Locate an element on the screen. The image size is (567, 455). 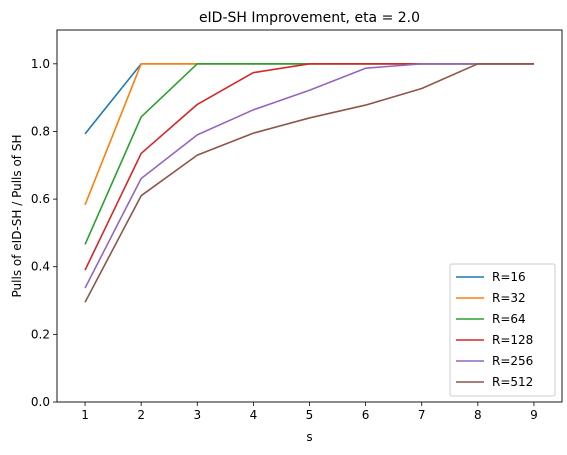
y-tick-label: 0.2 is located at coordinates (40, 334).